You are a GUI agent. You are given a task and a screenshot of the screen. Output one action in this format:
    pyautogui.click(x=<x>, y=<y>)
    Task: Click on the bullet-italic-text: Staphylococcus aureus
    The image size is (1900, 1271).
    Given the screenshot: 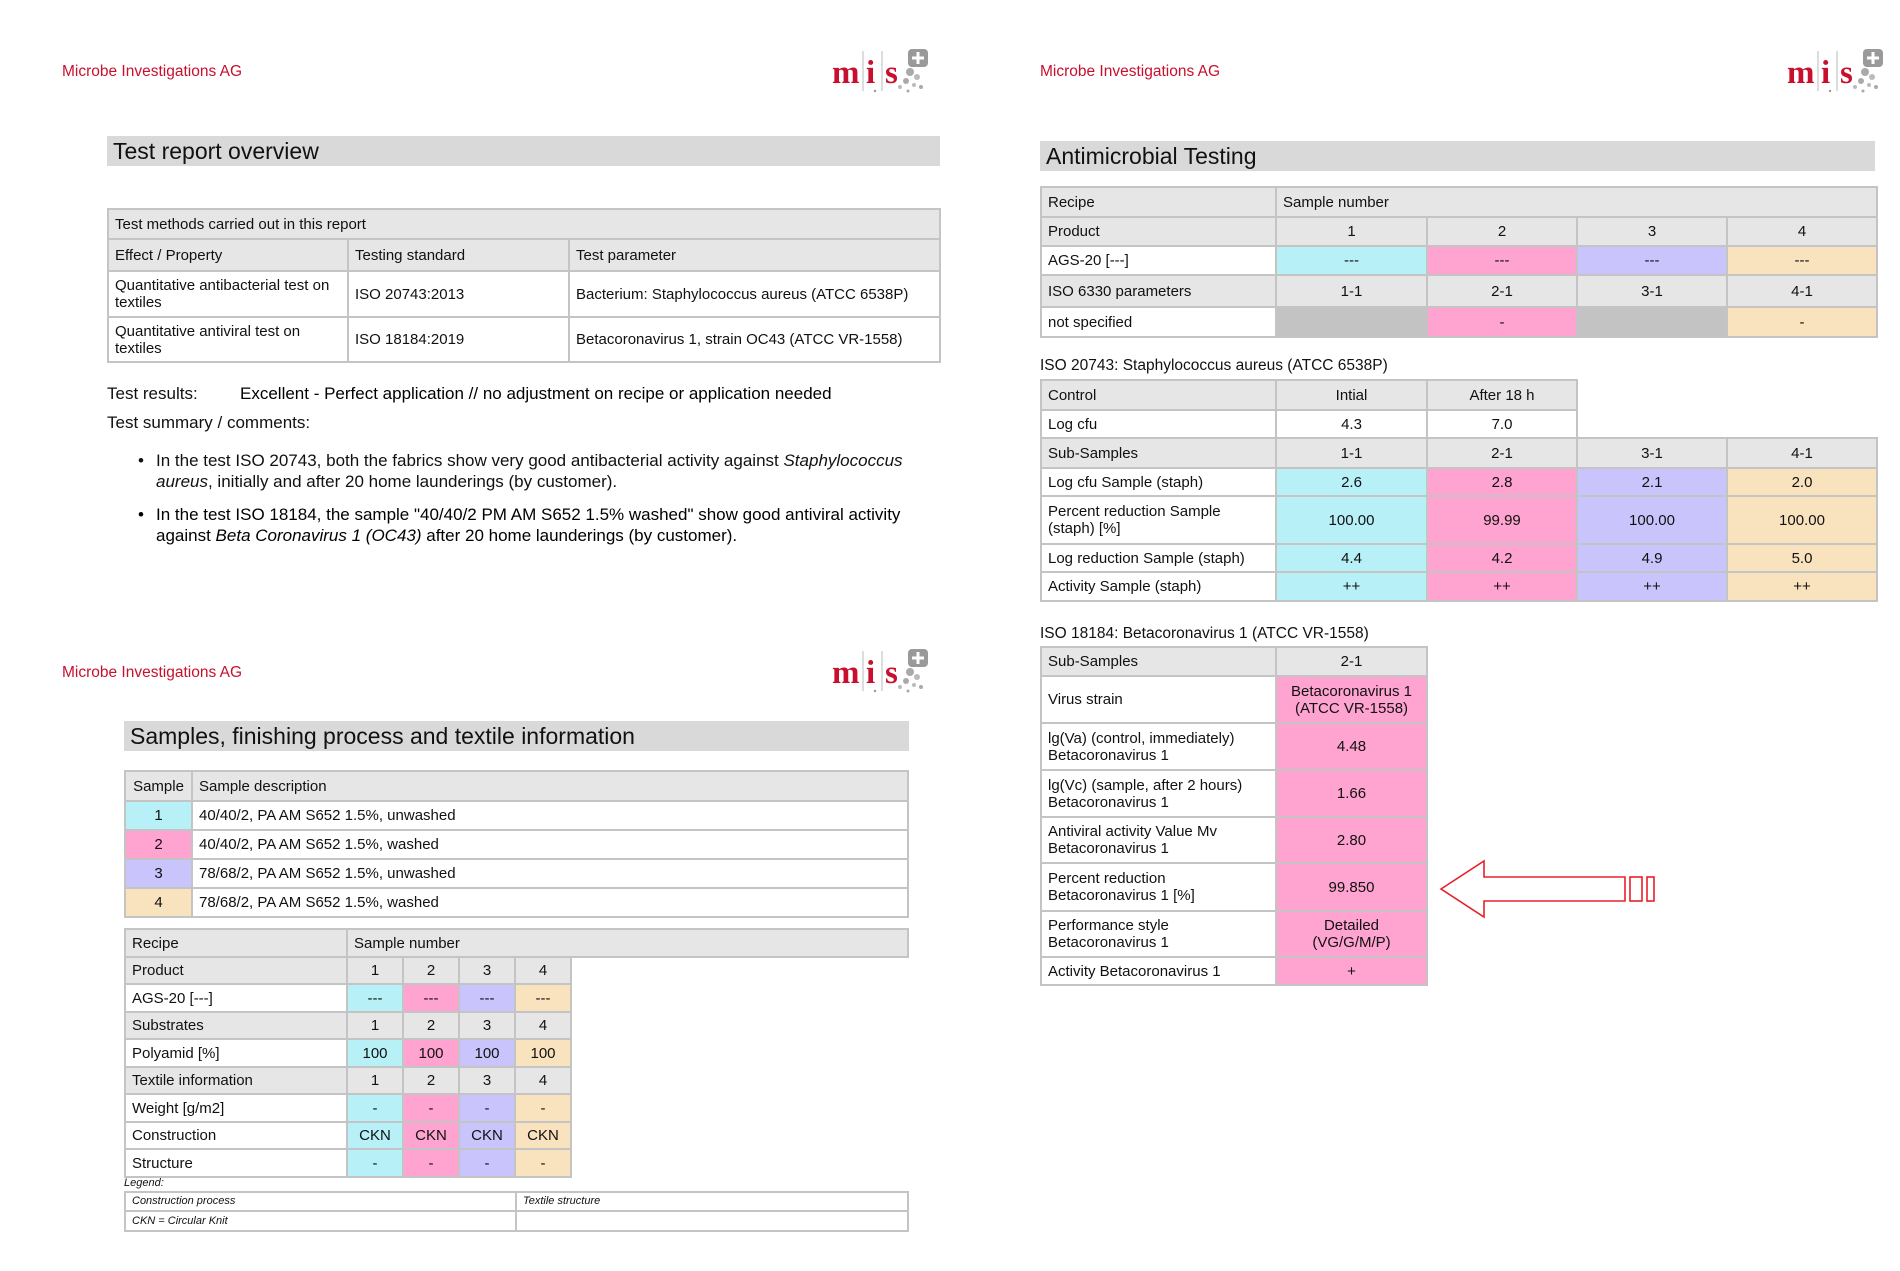 What is the action you would take?
    pyautogui.click(x=529, y=471)
    